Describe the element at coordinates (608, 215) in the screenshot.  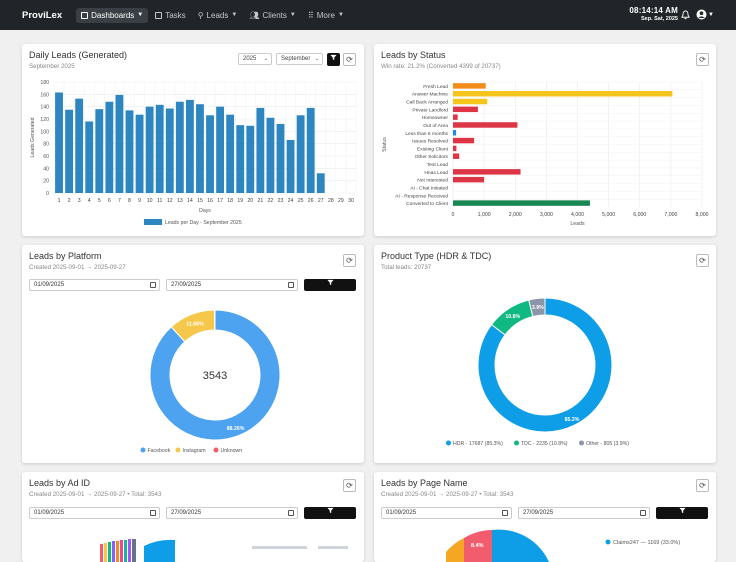
I see `x-tick-label: 5,000` at that location.